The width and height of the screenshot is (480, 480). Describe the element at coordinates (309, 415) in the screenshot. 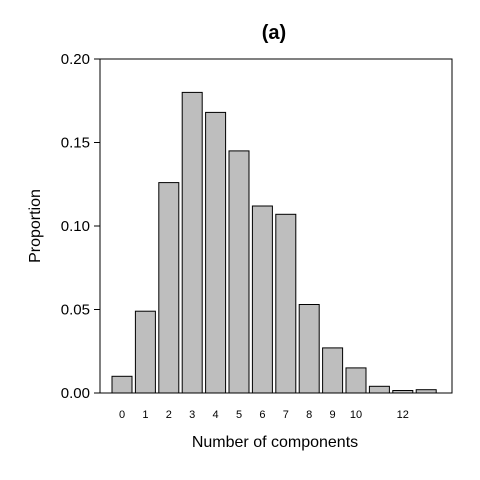

I see `x-tick-label: 8` at that location.